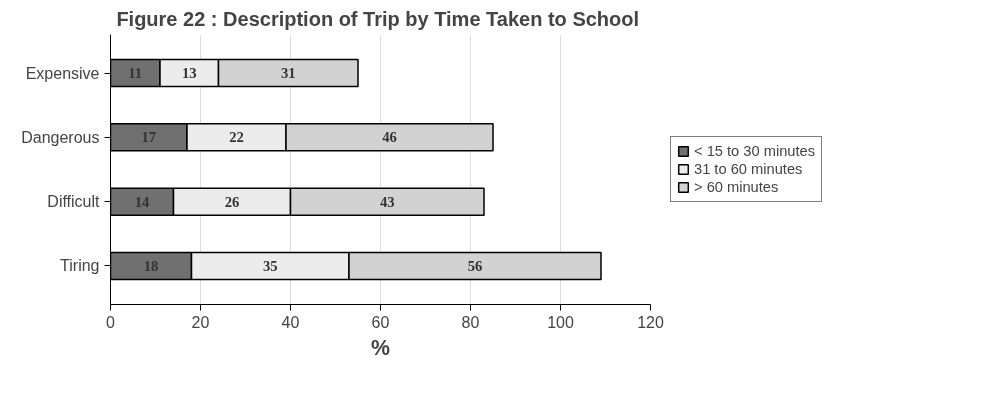  What do you see at coordinates (290, 322) in the screenshot?
I see `x-tick-label: 40` at bounding box center [290, 322].